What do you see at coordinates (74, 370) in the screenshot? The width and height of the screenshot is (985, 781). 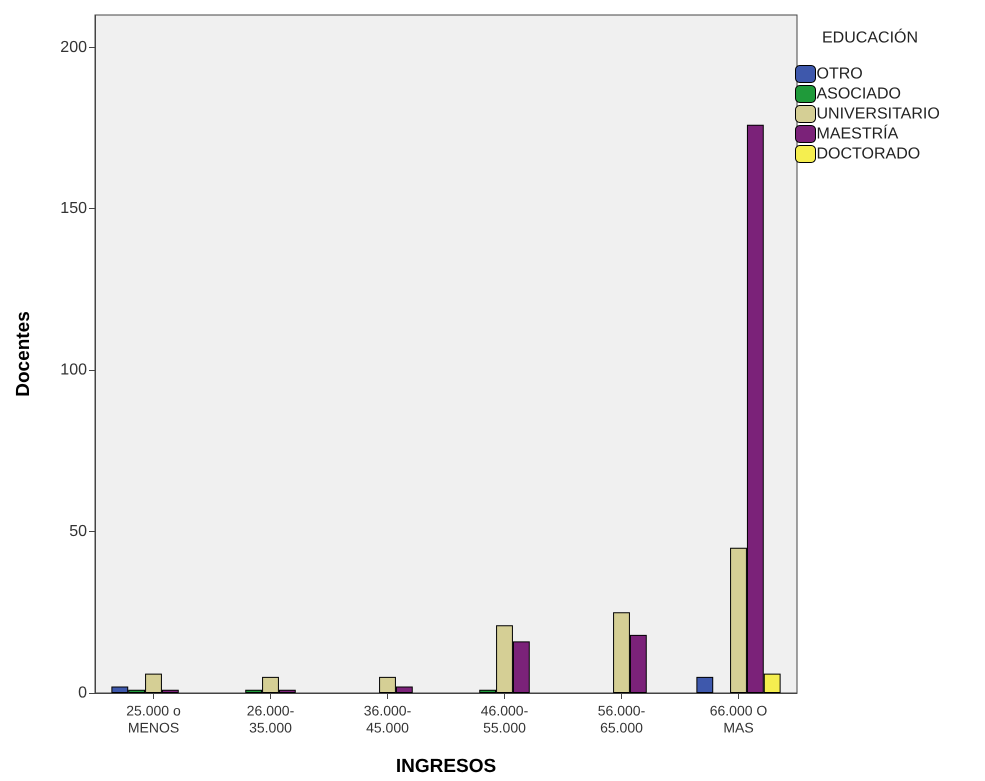 I see `y-tick-label: 100` at bounding box center [74, 370].